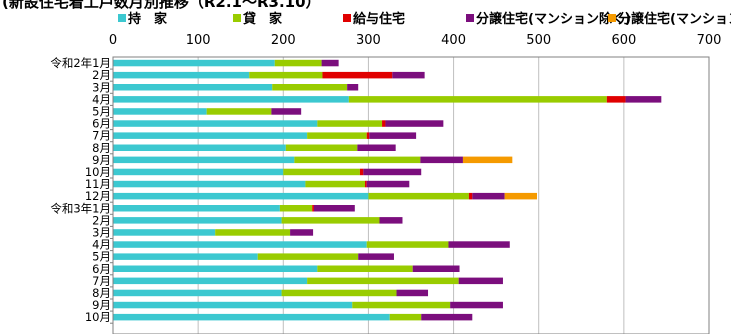  Describe the element at coordinates (379, 19) in the screenshot. I see `legend-label: 給与住宅` at that location.